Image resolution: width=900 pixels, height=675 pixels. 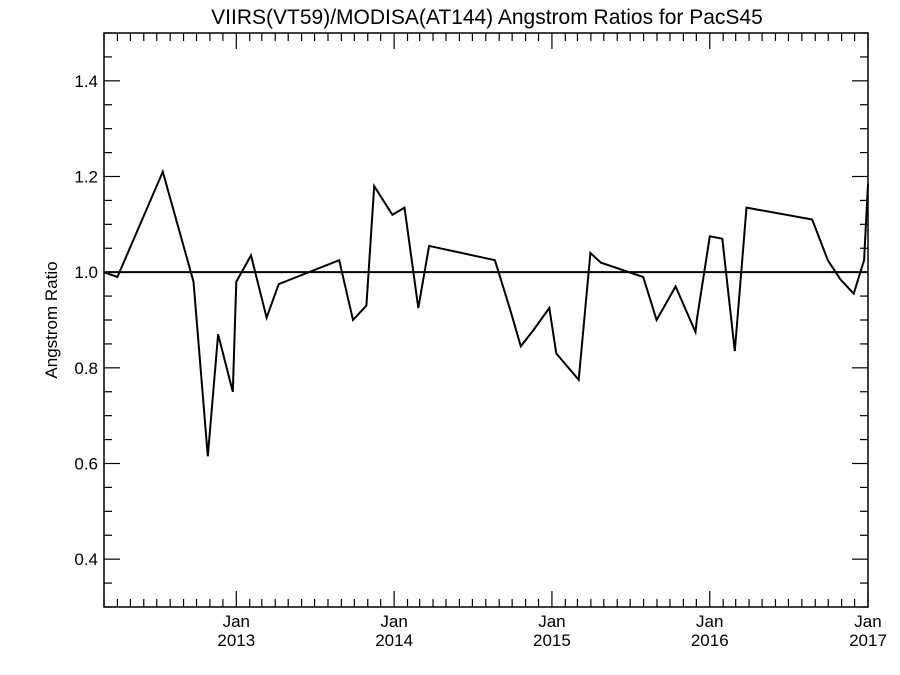 What do you see at coordinates (552, 640) in the screenshot?
I see `x-tick-year-label: 2015` at bounding box center [552, 640].